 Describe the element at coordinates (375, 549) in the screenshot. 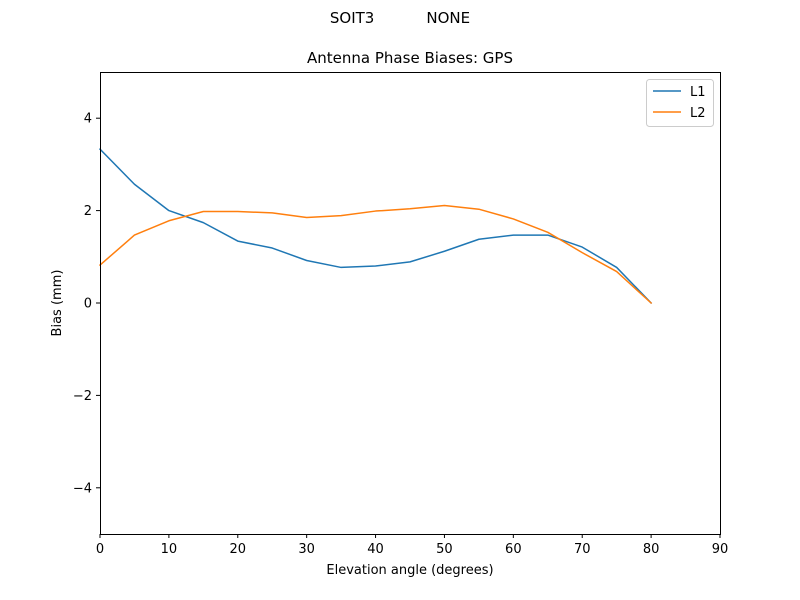

I see `x-tick-label: 40` at that location.